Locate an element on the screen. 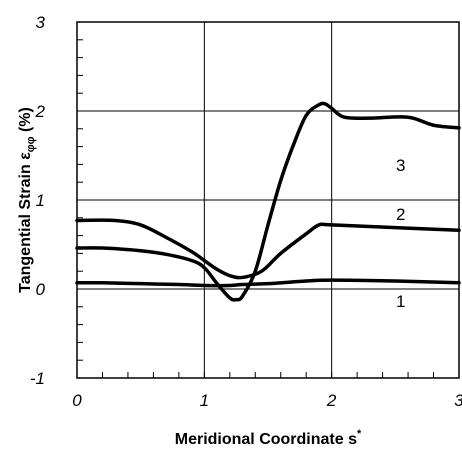  x-axis-label: Meridional Coordinate s* is located at coordinates (268, 438).